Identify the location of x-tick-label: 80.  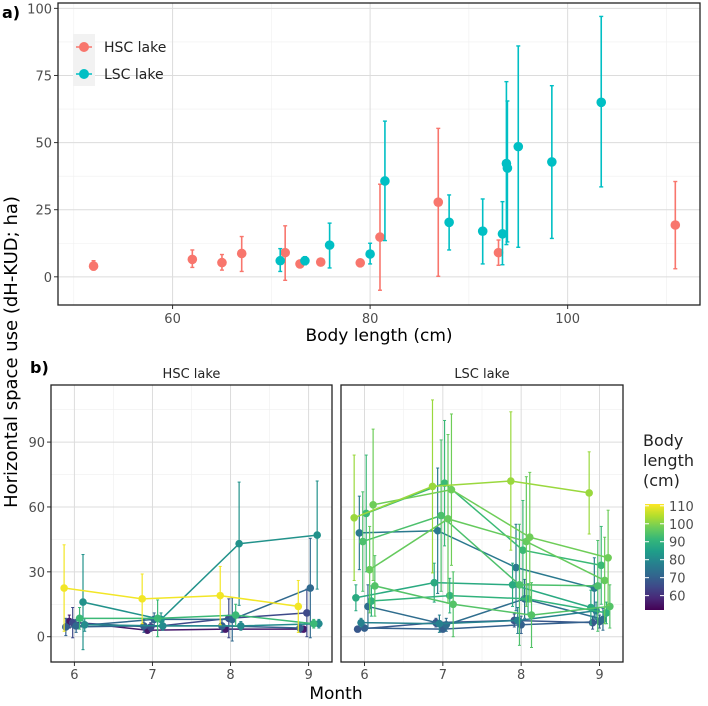
(370, 319).